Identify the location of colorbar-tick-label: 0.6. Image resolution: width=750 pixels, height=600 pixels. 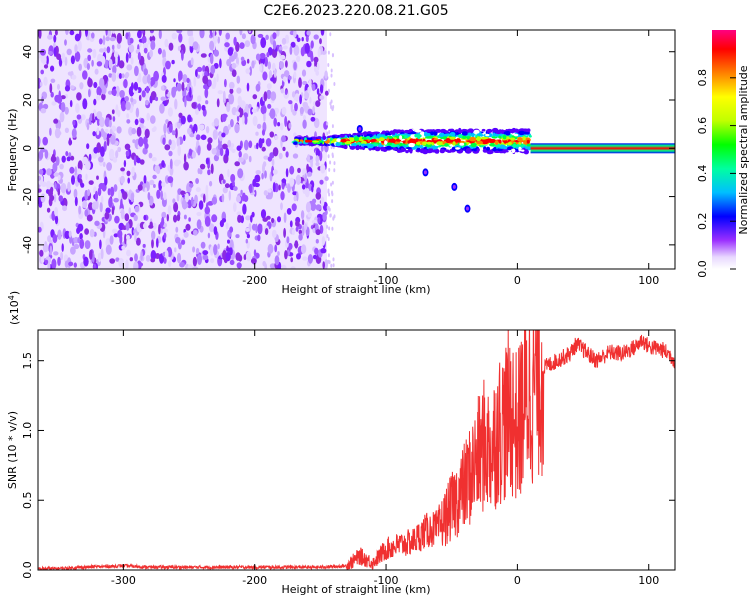
(702, 126).